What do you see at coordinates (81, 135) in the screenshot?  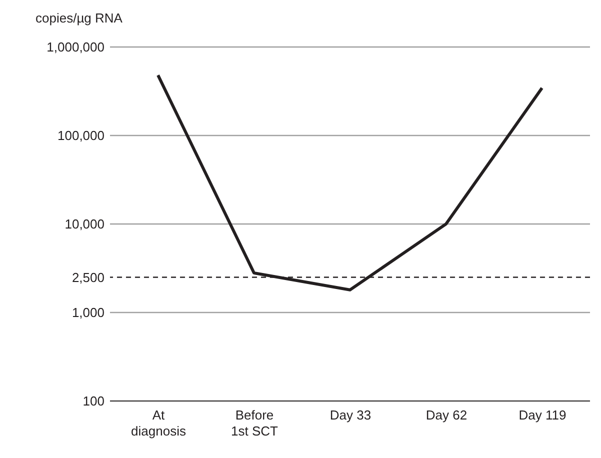 I see `y-tick-label: 100,000` at bounding box center [81, 135].